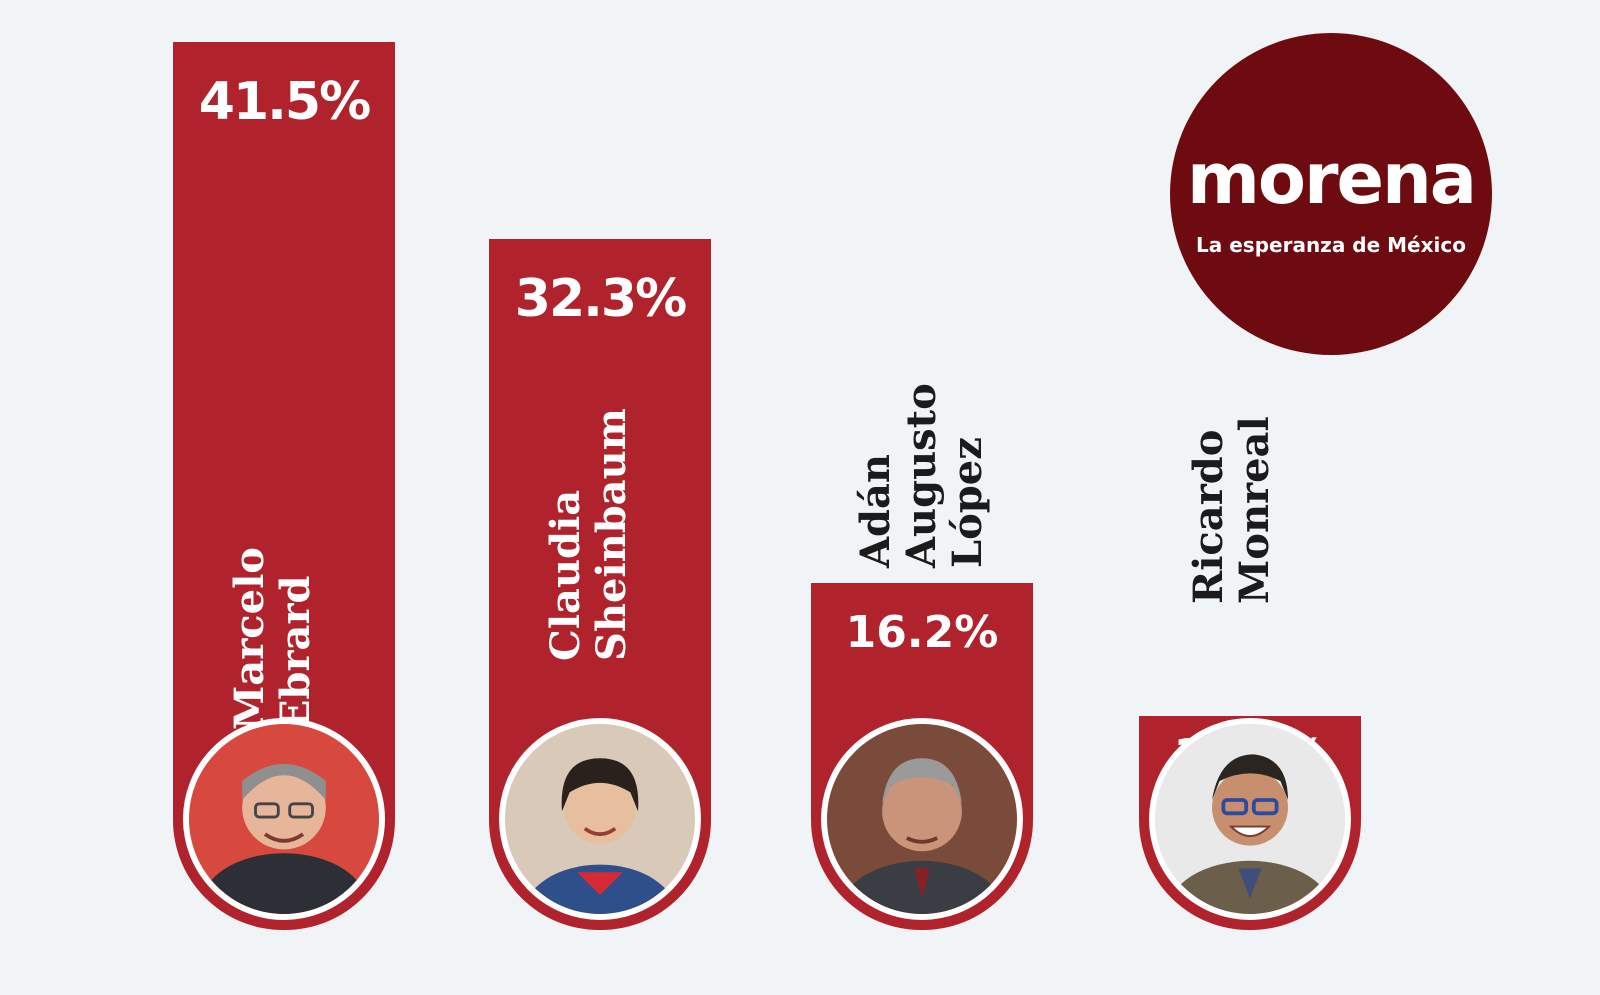 Image resolution: width=1600 pixels, height=995 pixels. I want to click on morena-logo: morena La esperanza de México, so click(1331, 194).